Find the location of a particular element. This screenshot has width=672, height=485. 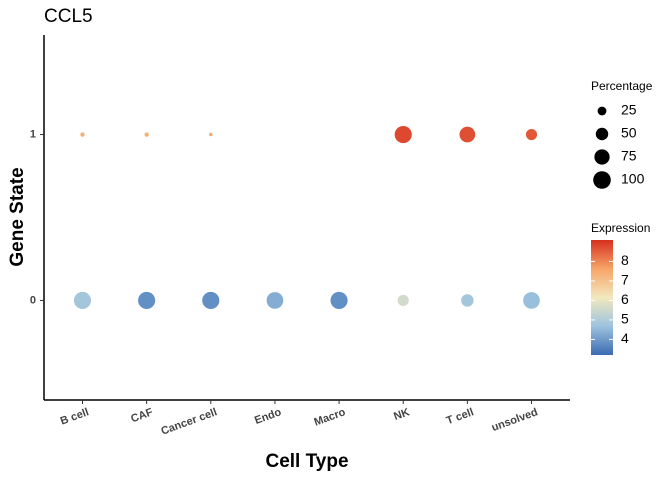

x-tick-label: Macro is located at coordinates (330, 417).